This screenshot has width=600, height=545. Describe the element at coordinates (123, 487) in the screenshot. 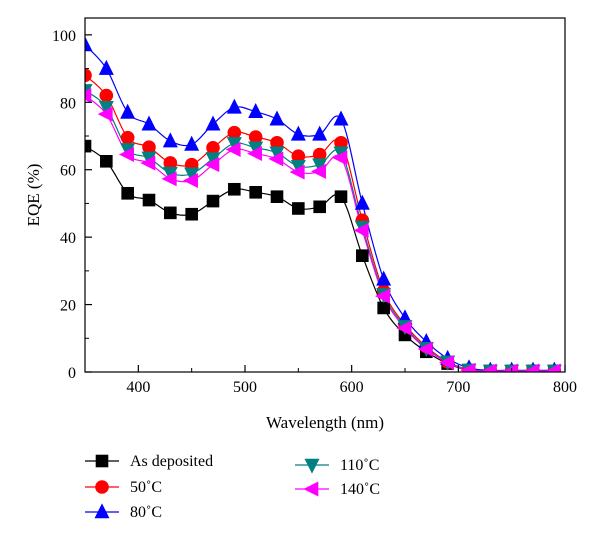

I see `legend-item-1: 50˚C` at that location.